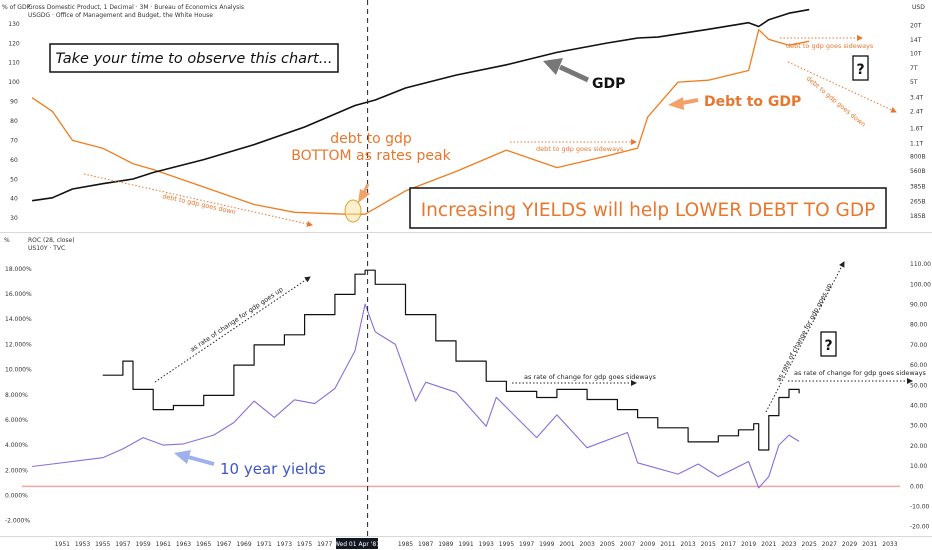 The width and height of the screenshot is (932, 550). I want to click on x-axis-tick: 1969, so click(243, 544).